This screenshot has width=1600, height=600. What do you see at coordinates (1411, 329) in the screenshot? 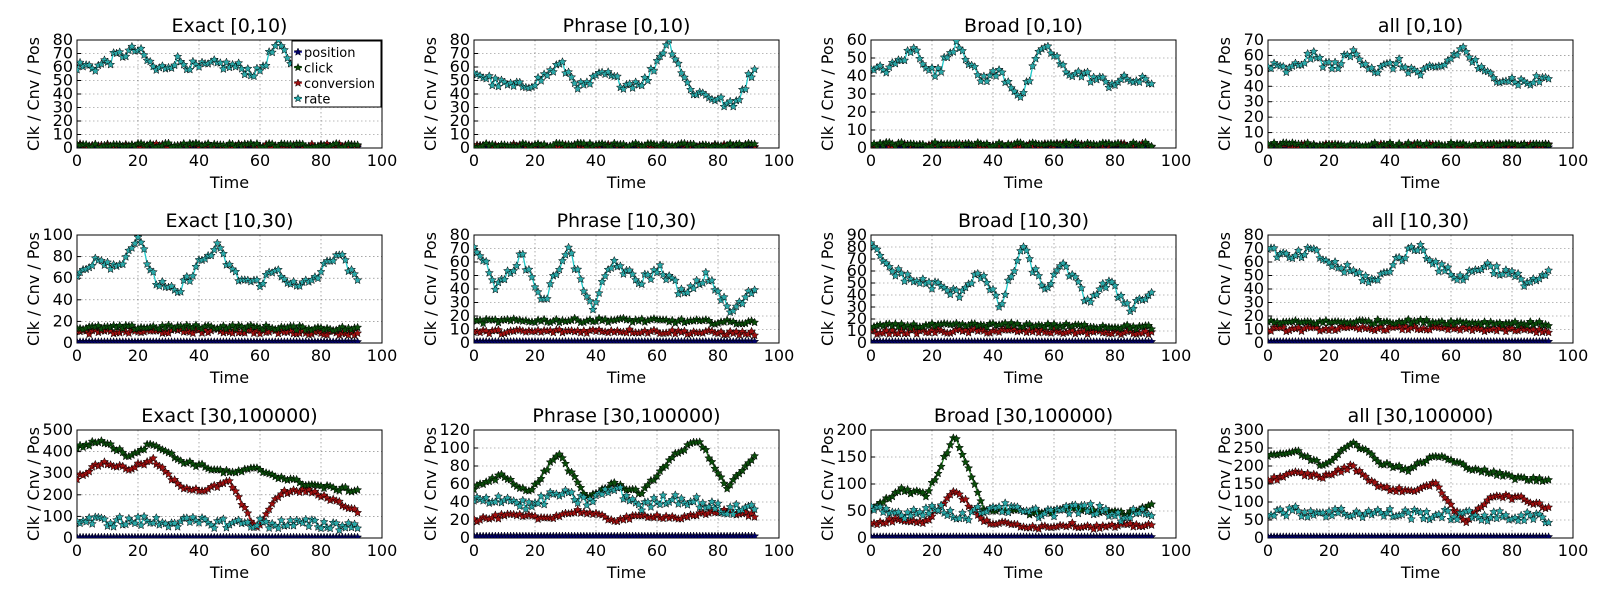
I see `series-conversion` at bounding box center [1411, 329].